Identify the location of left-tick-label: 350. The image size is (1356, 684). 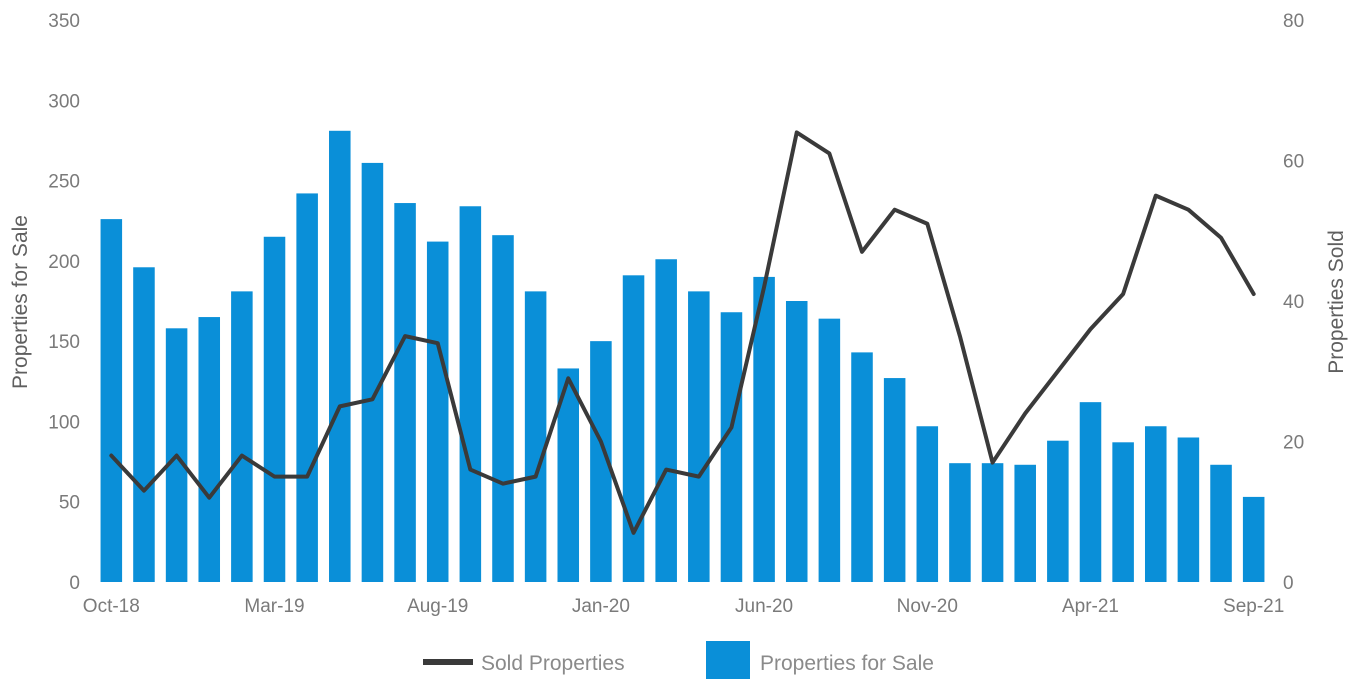
(64, 21).